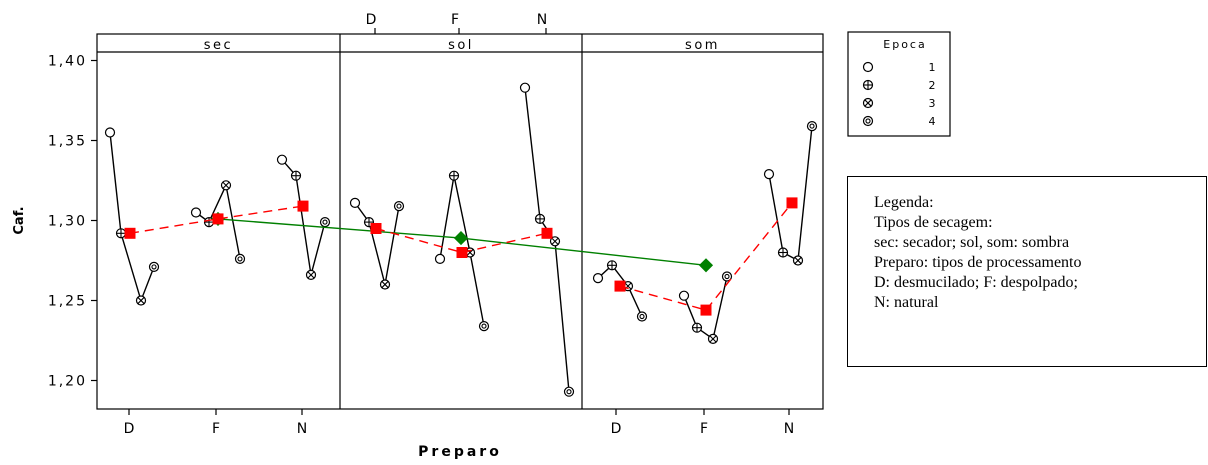 This screenshot has height=465, width=1208. Describe the element at coordinates (461, 45) in the screenshot. I see `panel-strip-label: sol` at that location.